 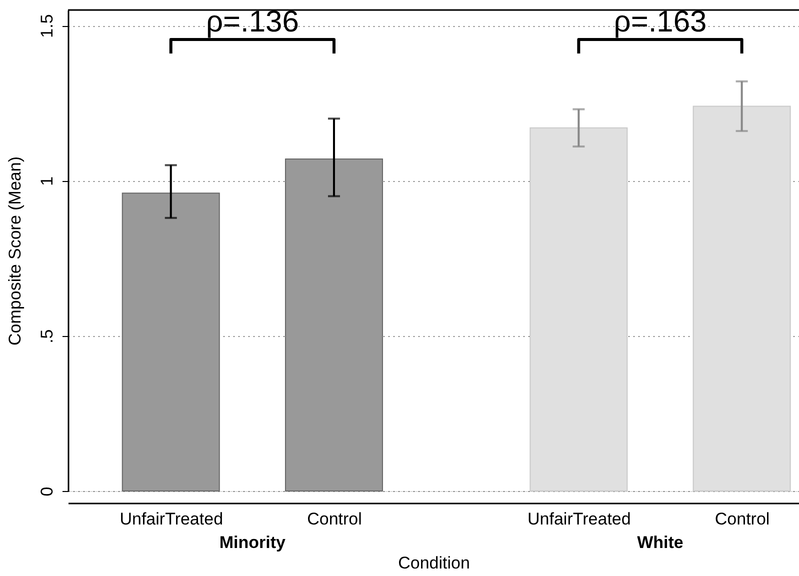 What do you see at coordinates (252, 21) in the screenshot?
I see `annotation: ρ=.136` at bounding box center [252, 21].